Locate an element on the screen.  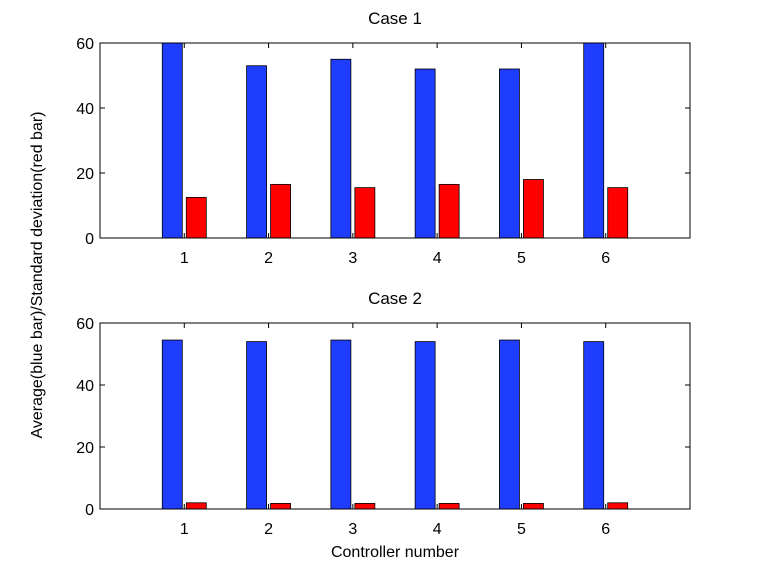
x-axis-label: Controller number is located at coordinates (395, 552).